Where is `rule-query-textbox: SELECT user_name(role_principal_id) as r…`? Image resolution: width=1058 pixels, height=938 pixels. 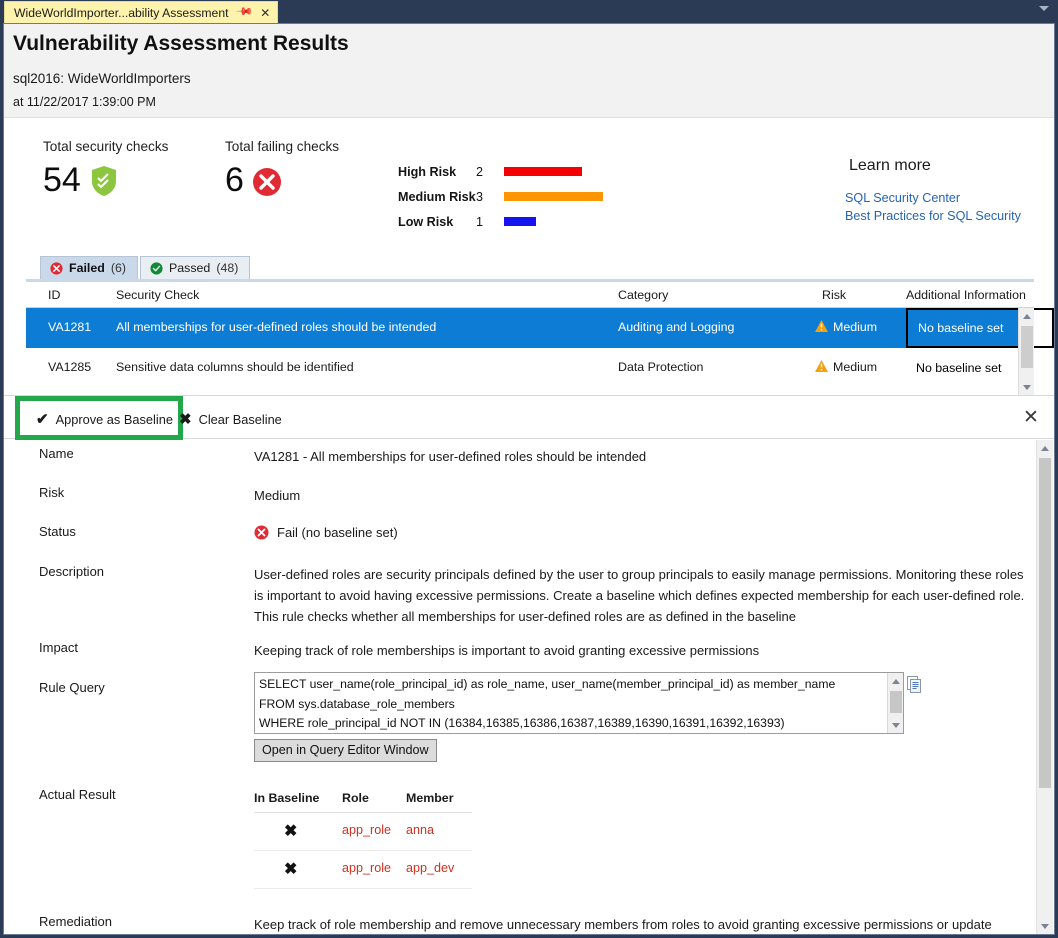
rule-query-textbox: SELECT user_name(role_principal_id) as r… is located at coordinates (579, 703).